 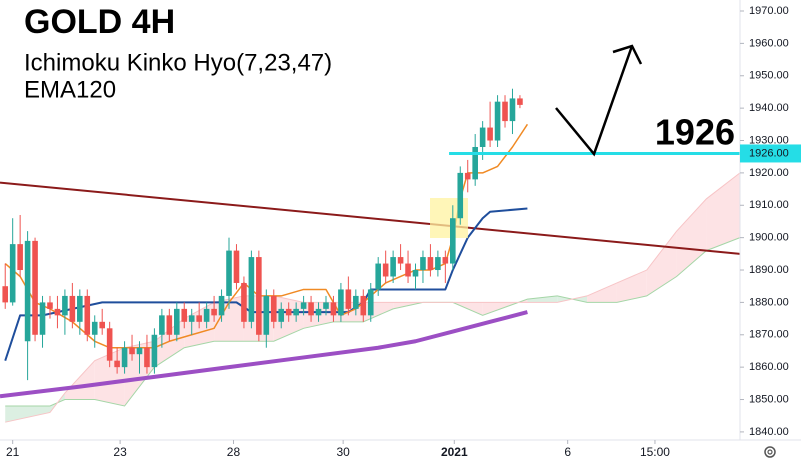 What do you see at coordinates (769, 140) in the screenshot?
I see `y-tick-label: 1930.00` at bounding box center [769, 140].